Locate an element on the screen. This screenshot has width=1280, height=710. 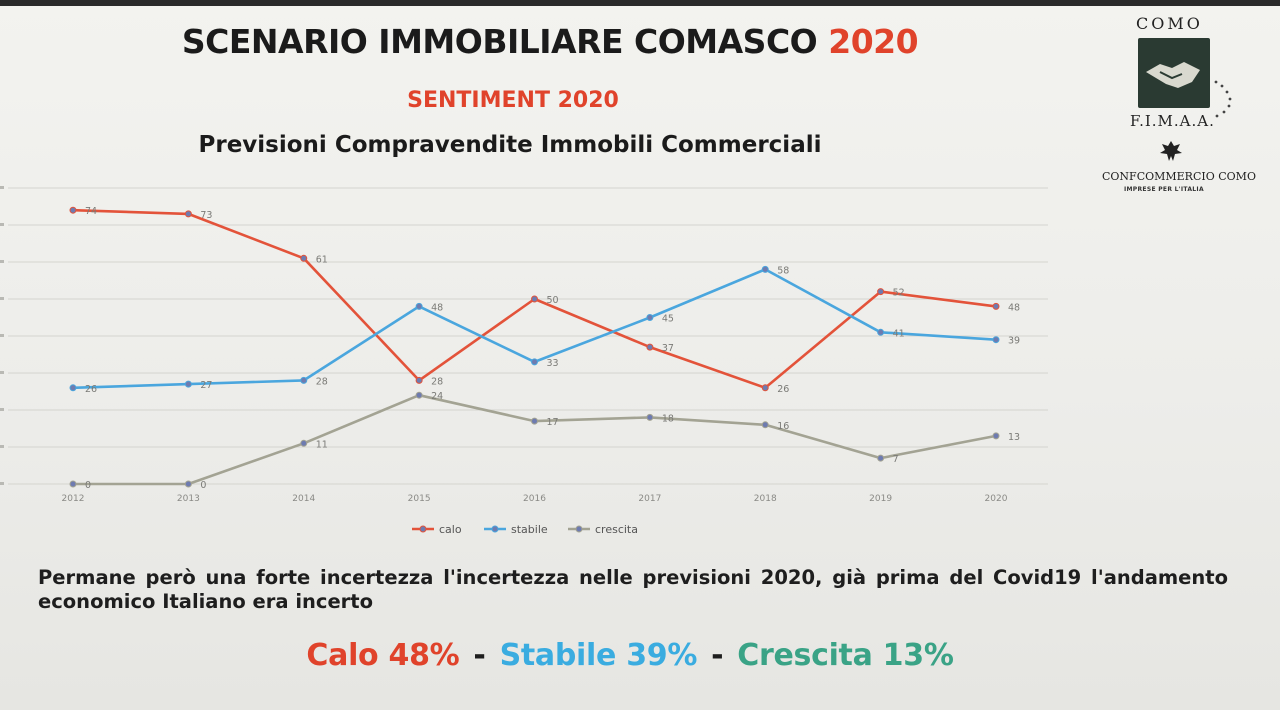
data-label-crescita: 11 is located at coordinates (322, 444).